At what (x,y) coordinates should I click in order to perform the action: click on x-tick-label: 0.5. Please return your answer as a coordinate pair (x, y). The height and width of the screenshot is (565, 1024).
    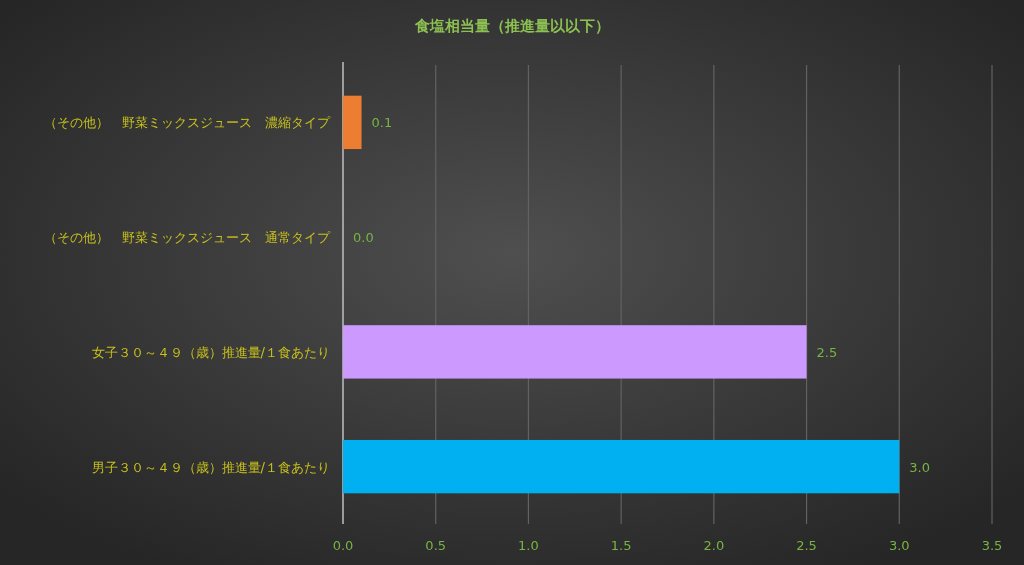
    Looking at the image, I should click on (436, 545).